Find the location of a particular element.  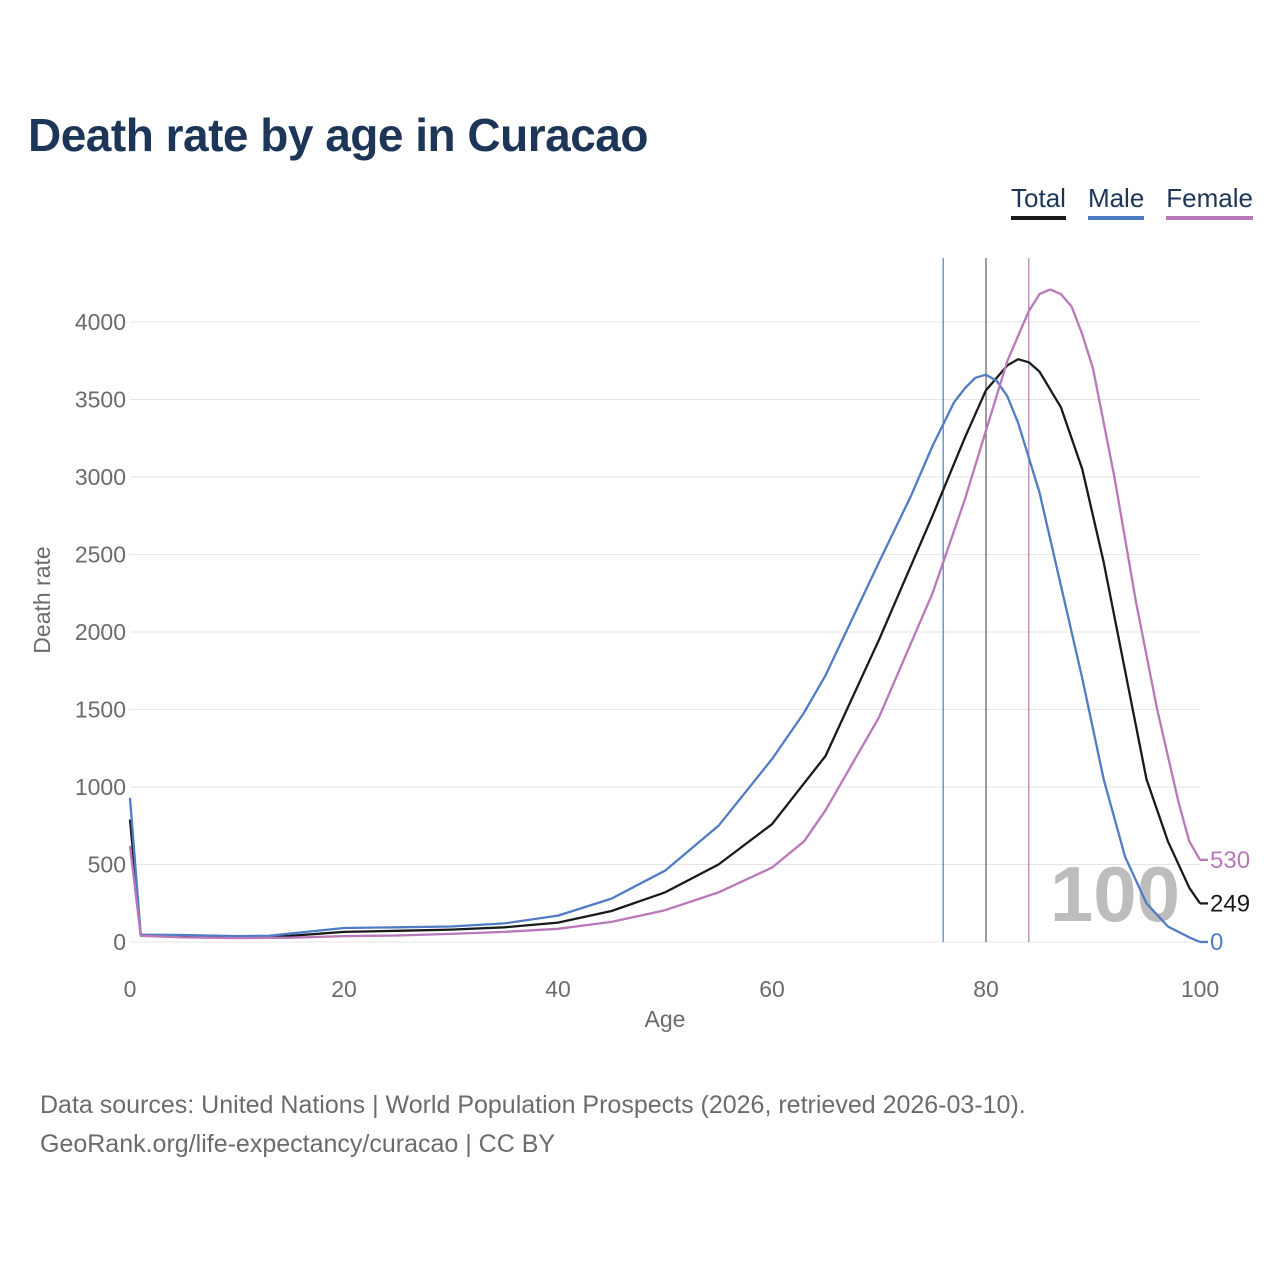

x-tick-label: 0 is located at coordinates (130, 989).